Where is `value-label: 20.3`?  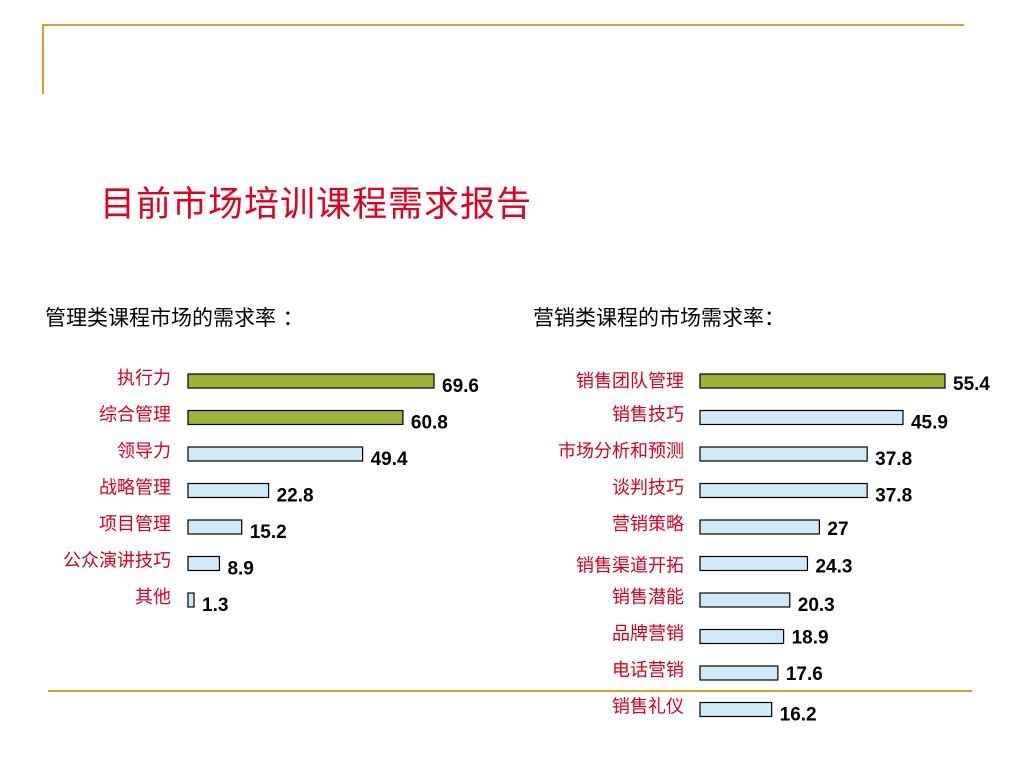
value-label: 20.3 is located at coordinates (816, 605).